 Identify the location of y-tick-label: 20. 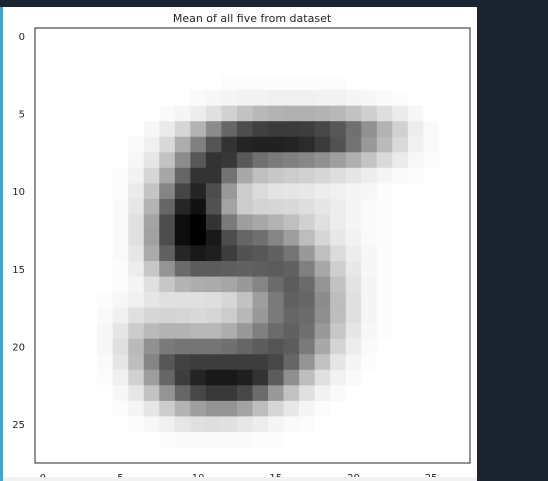
(18, 347).